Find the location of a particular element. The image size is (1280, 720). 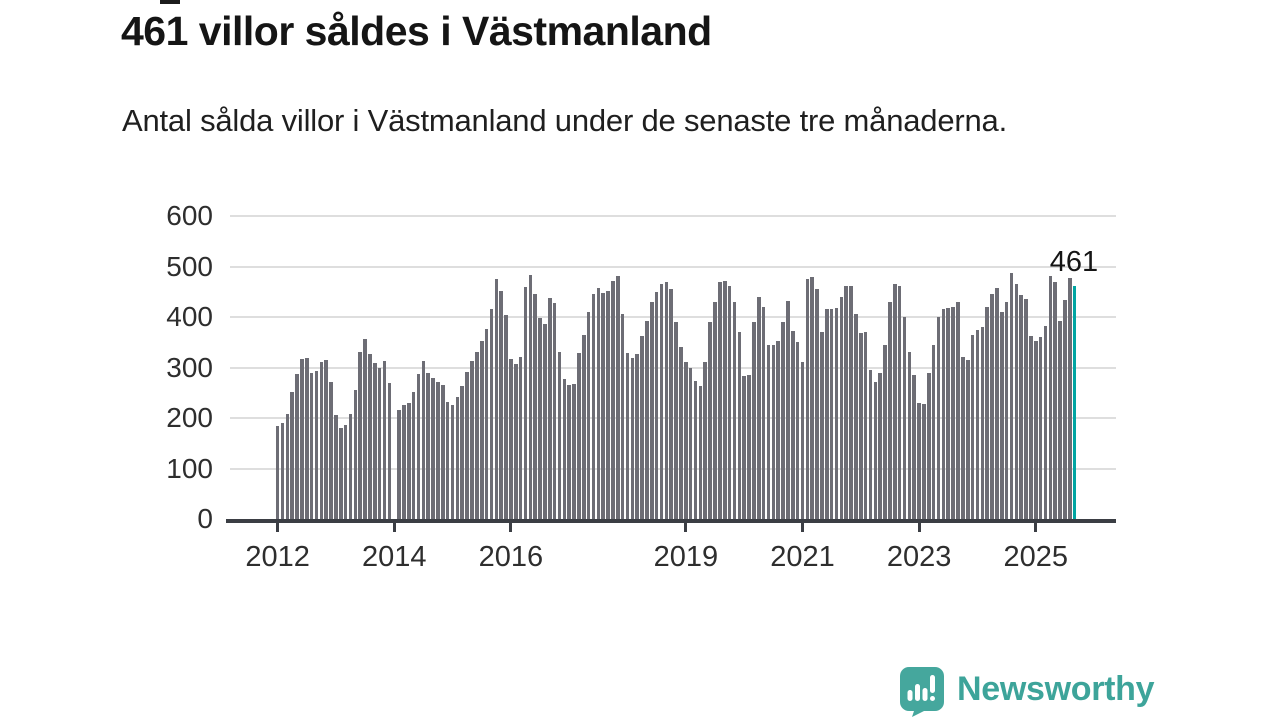

x-axis-label-2019: 2019 is located at coordinates (686, 557).